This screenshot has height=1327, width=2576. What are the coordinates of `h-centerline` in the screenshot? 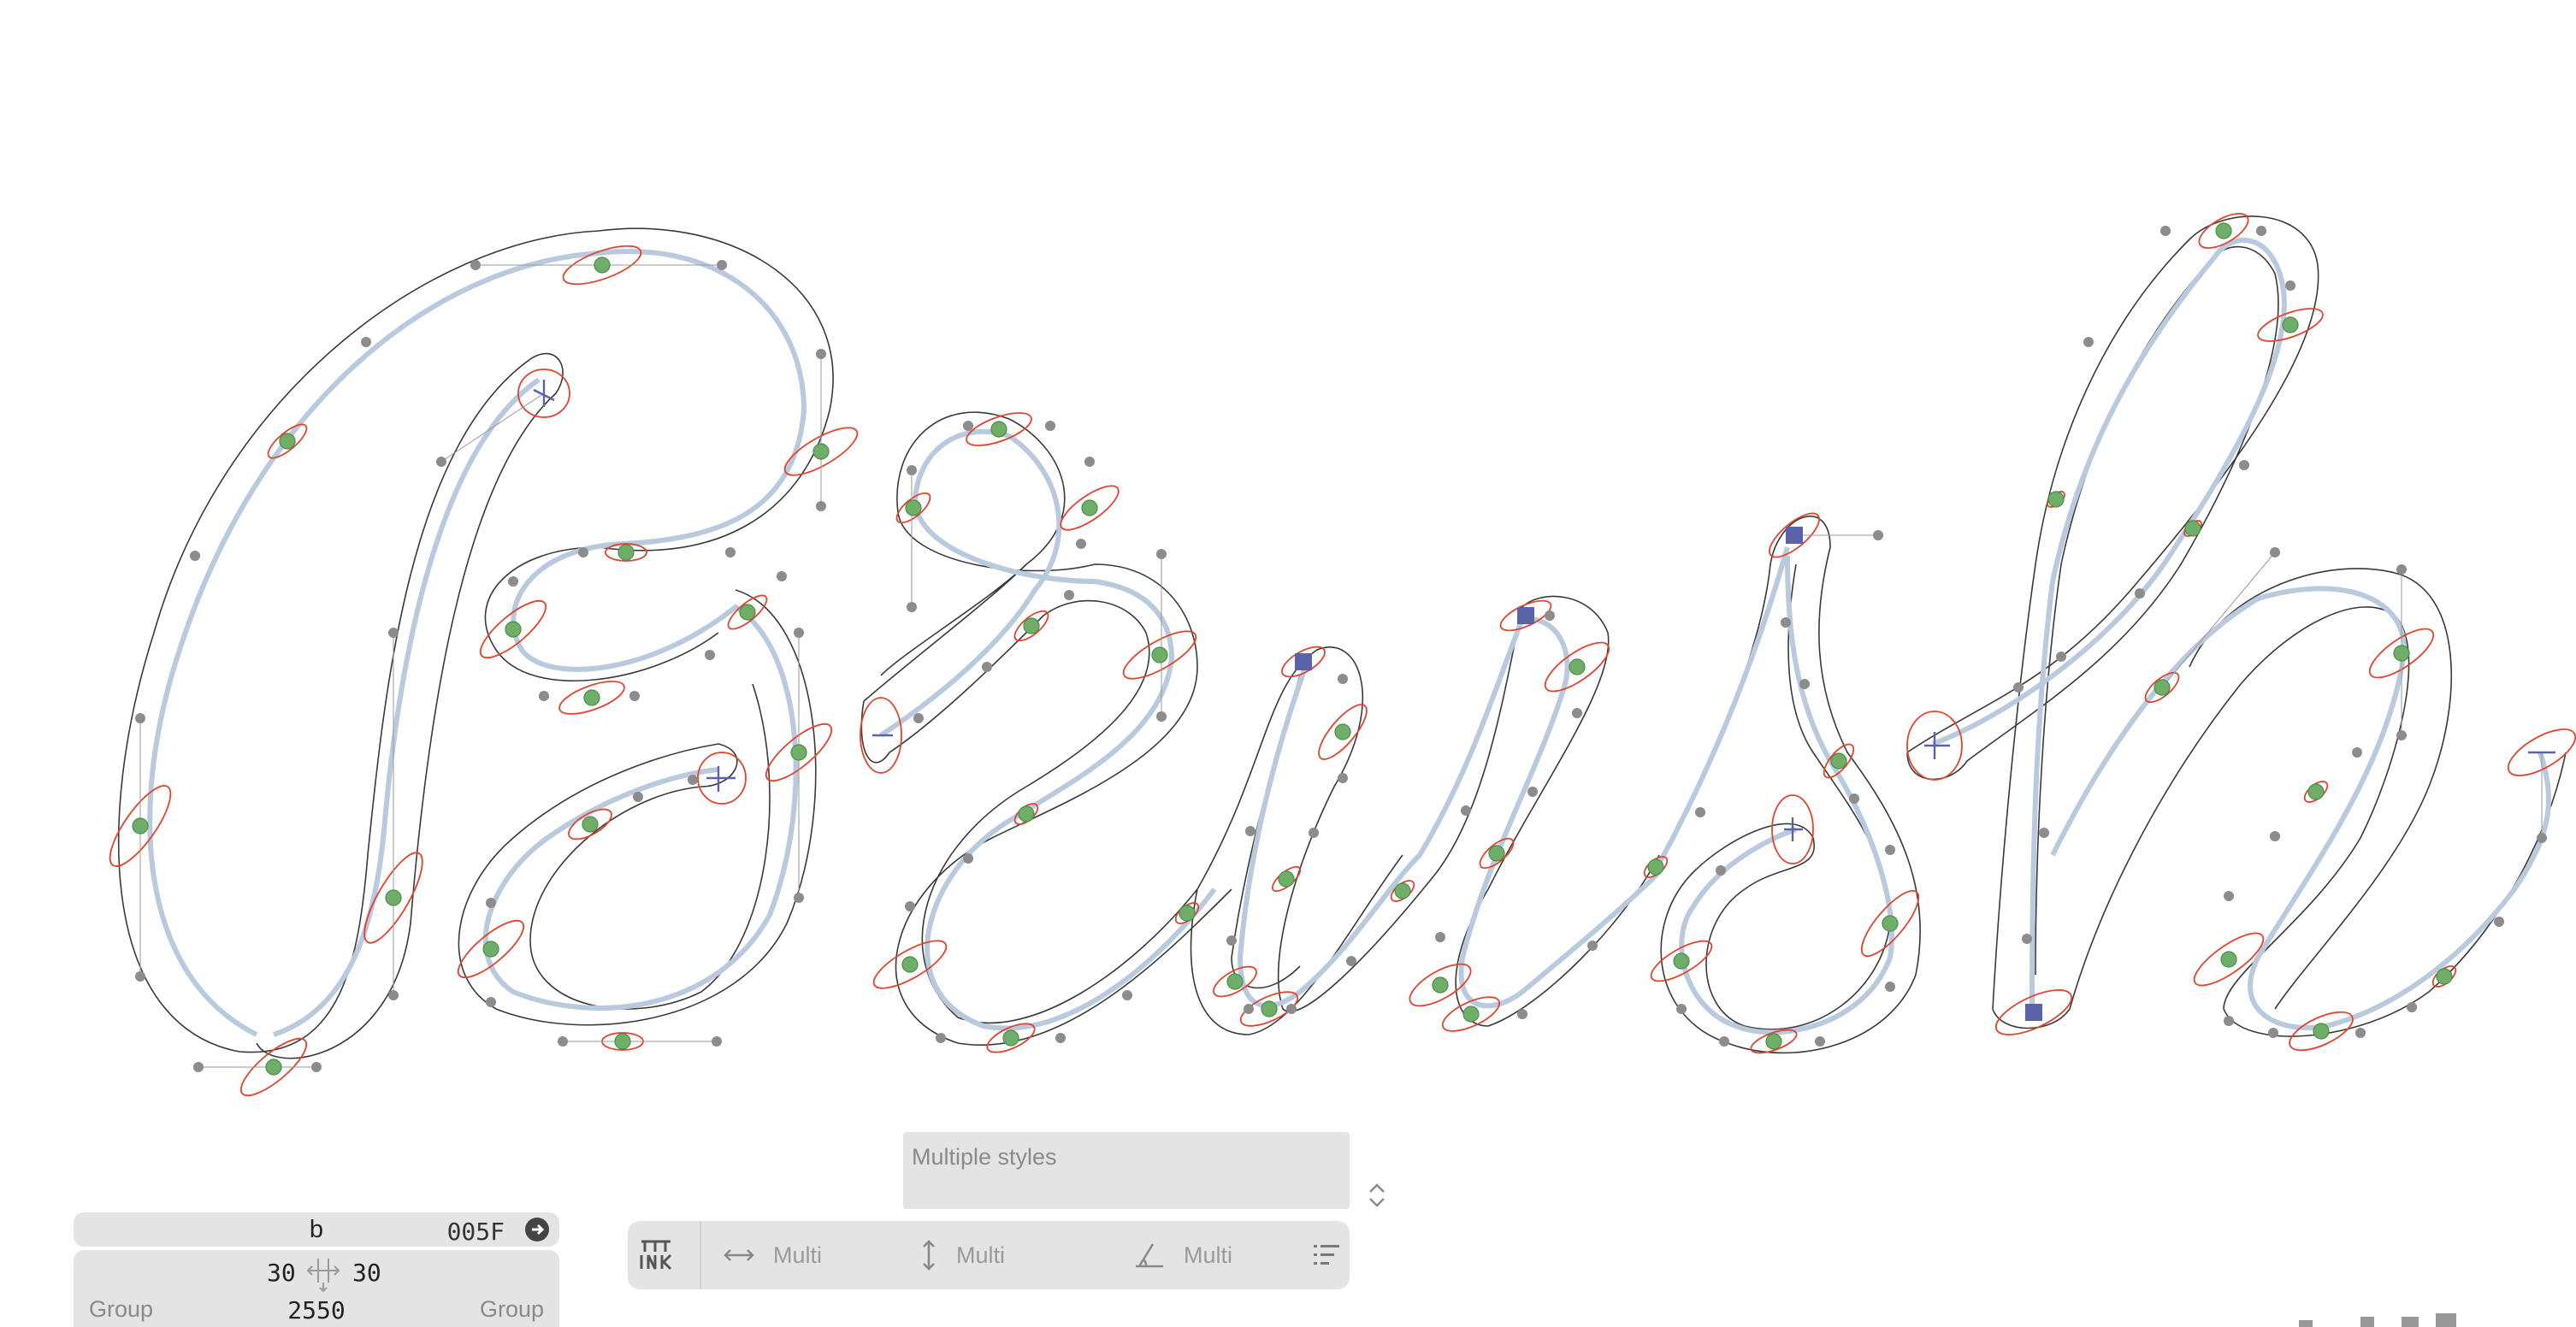 It's located at (2241, 633).